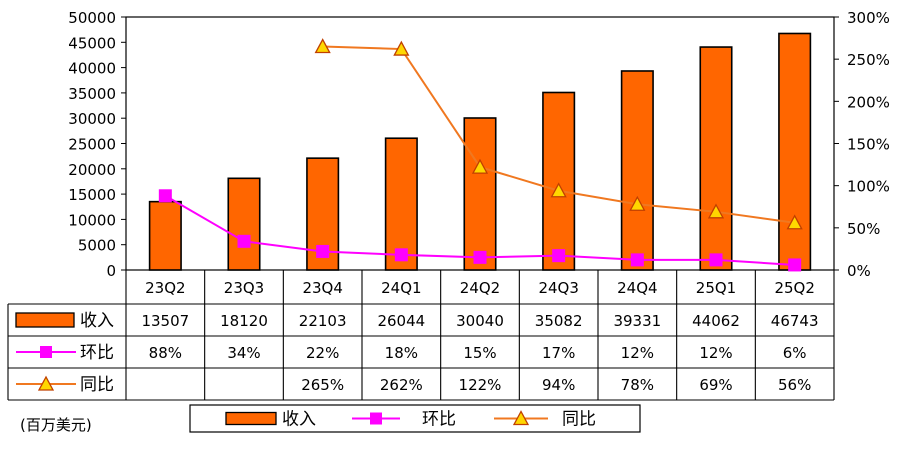  What do you see at coordinates (92, 94) in the screenshot?
I see `left-tick-label: 35000` at bounding box center [92, 94].